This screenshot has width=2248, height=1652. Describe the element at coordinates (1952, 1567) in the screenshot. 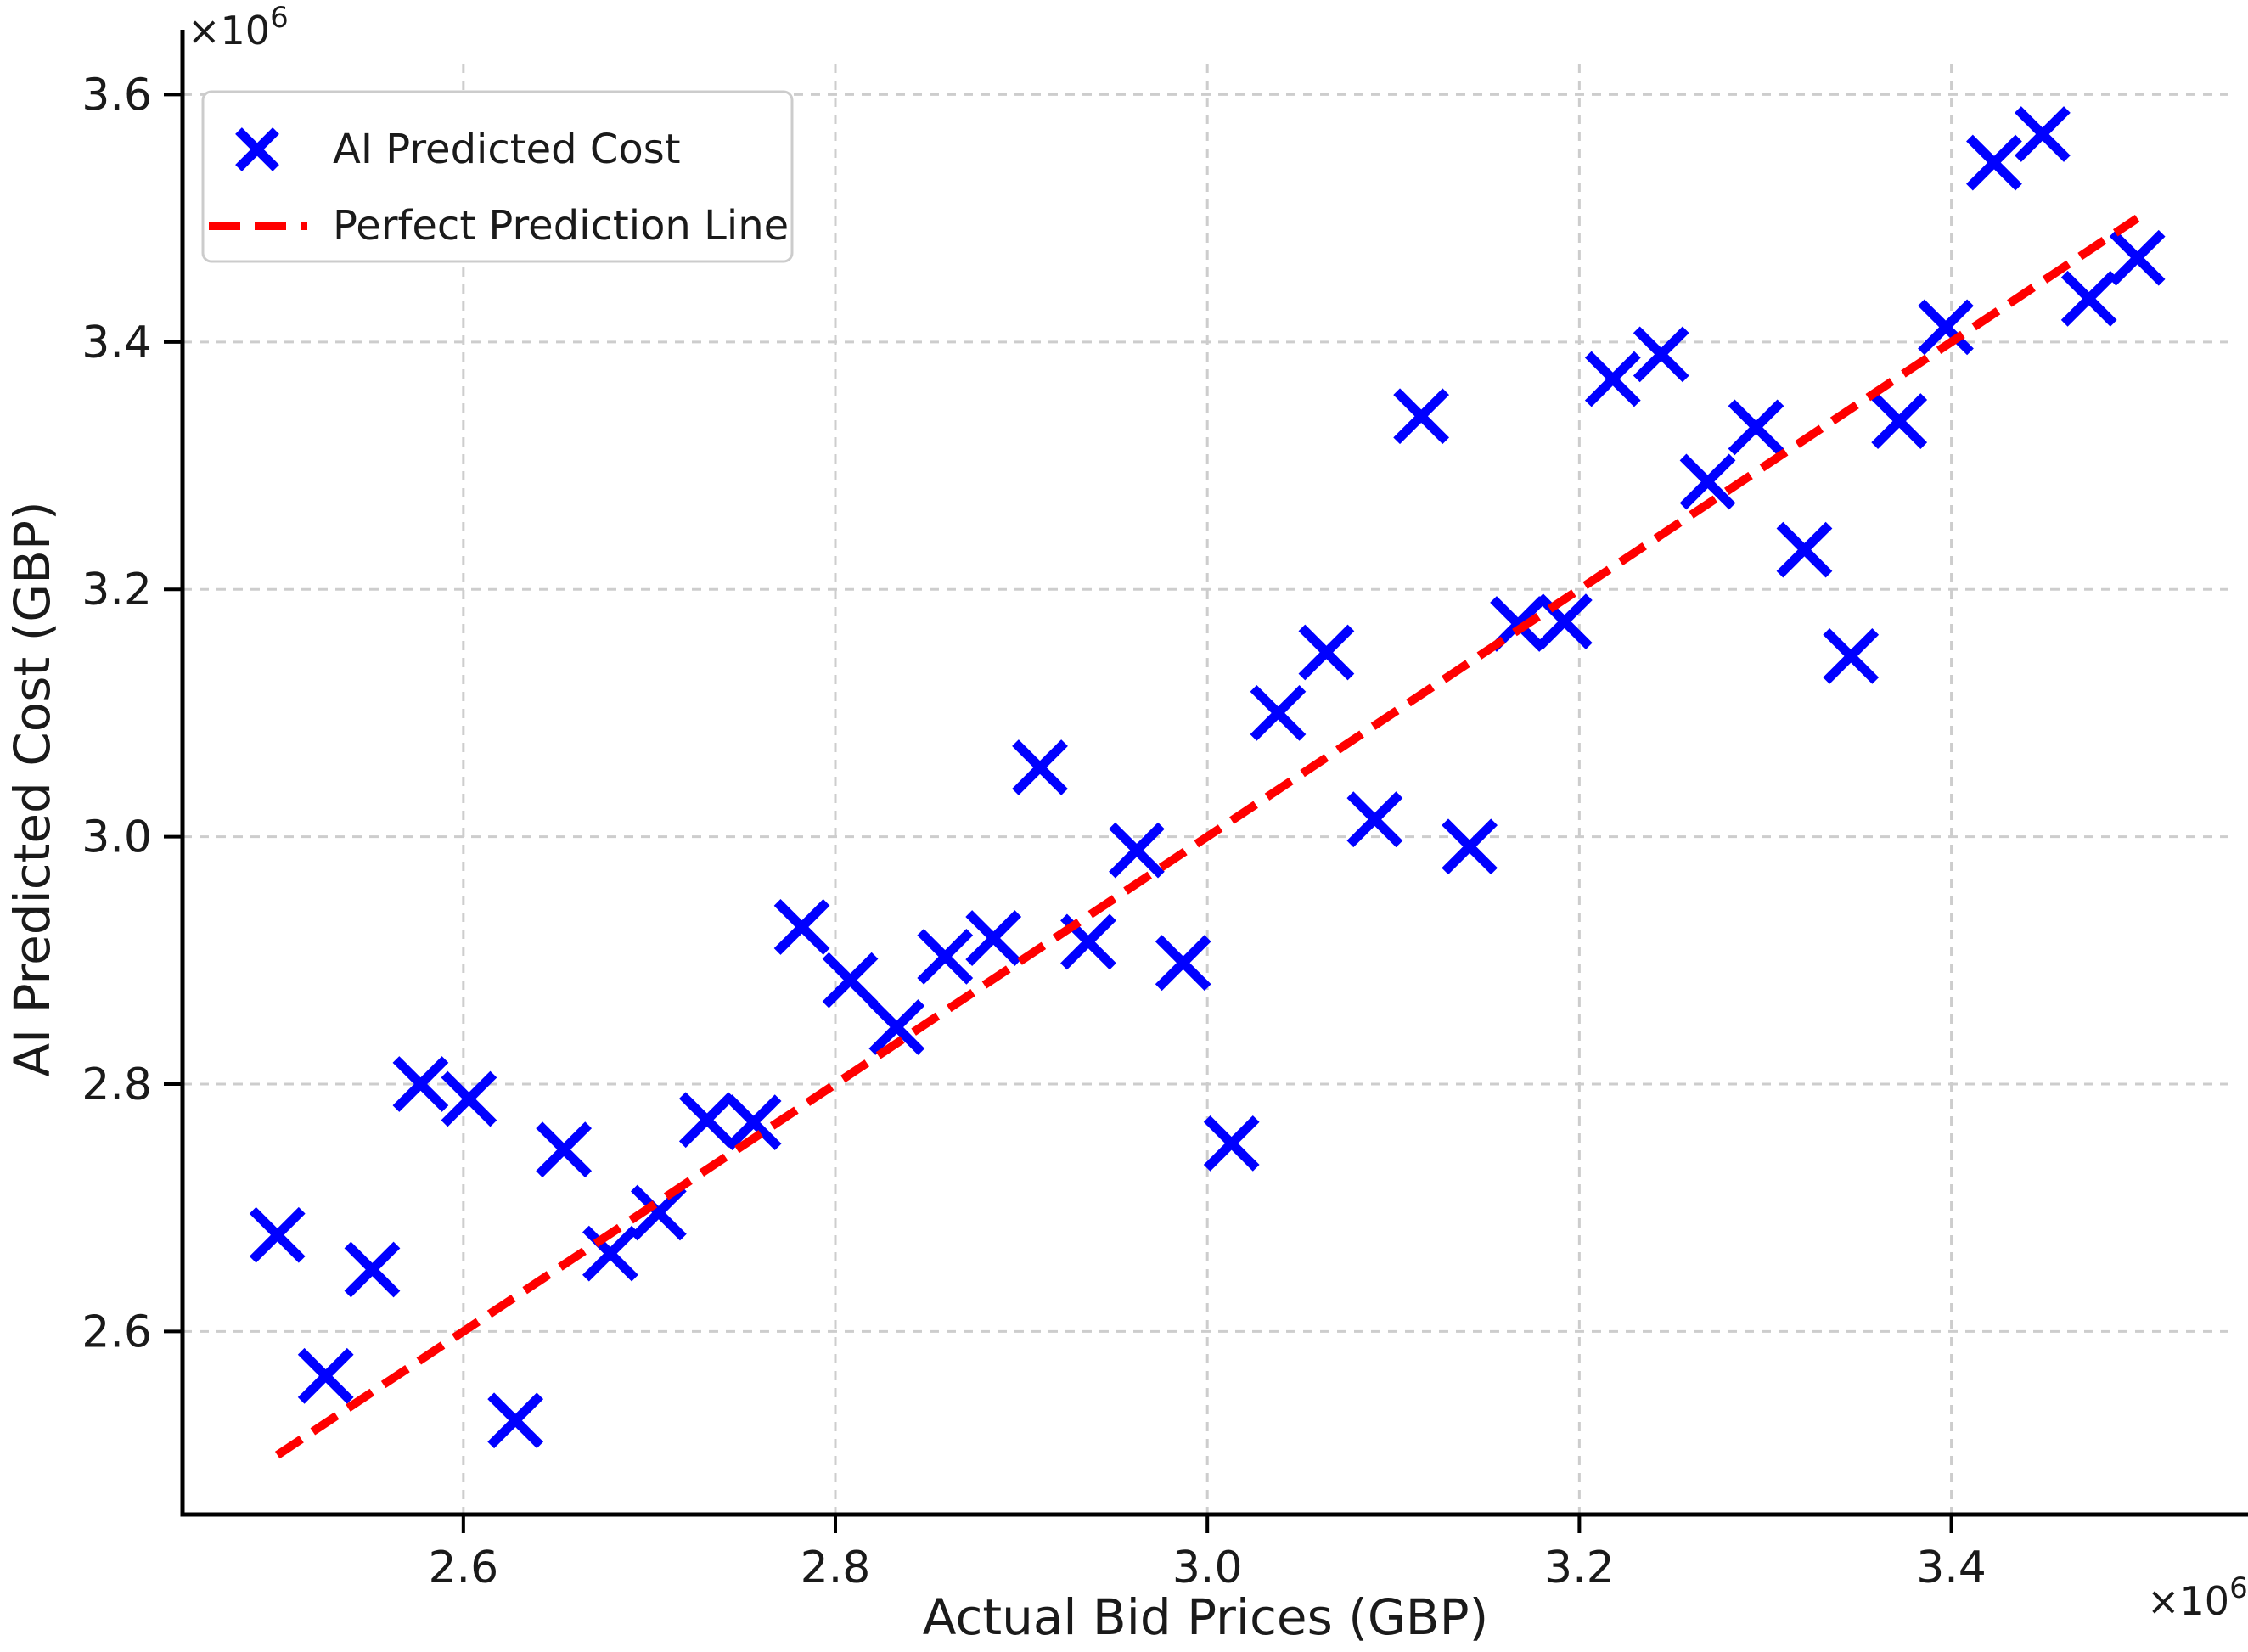

I see `x-tick-label: 3.4` at that location.